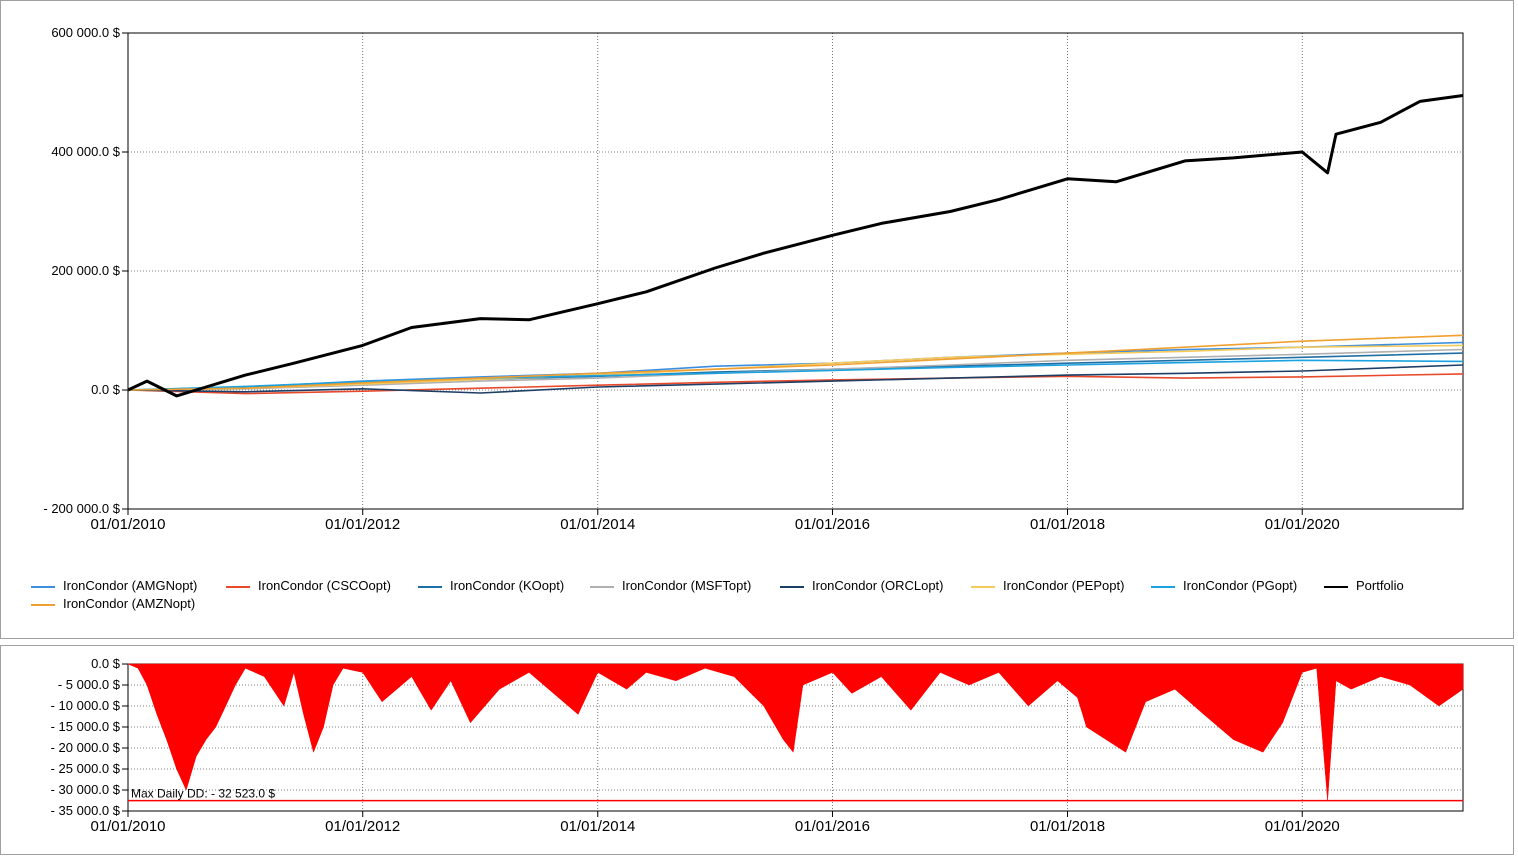 This screenshot has width=1518, height=860. I want to click on drawdown-x-tick-label-3: 01/01/2016, so click(832, 826).